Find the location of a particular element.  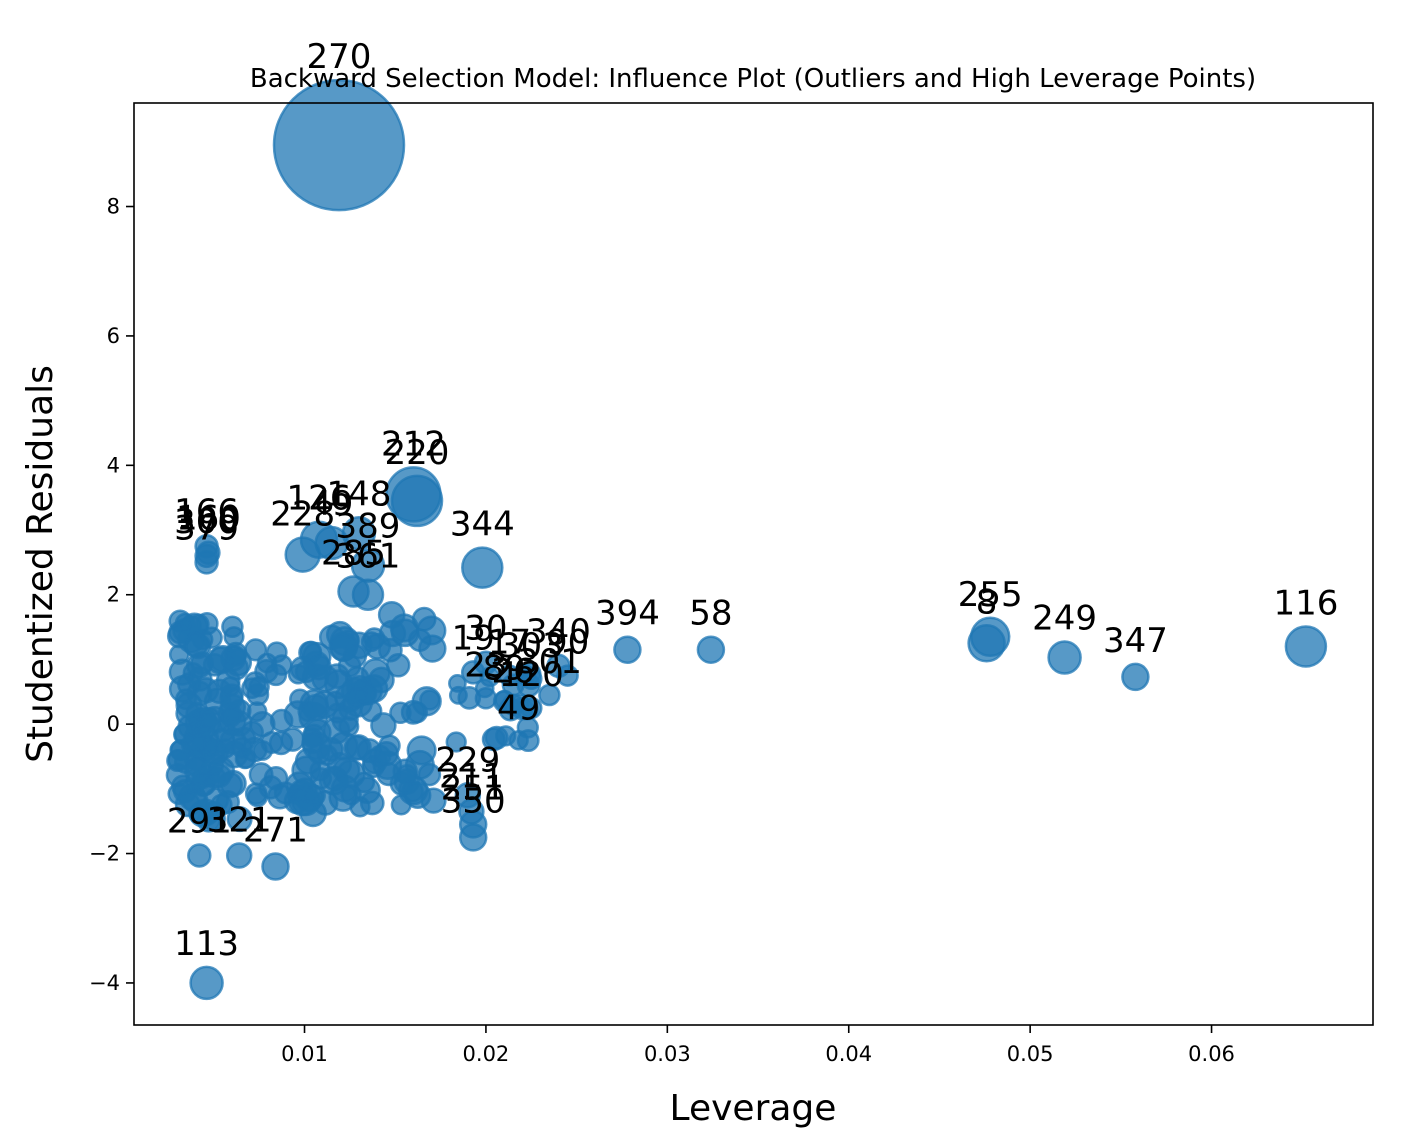

point-label-270: 270 is located at coordinates (339, 57).